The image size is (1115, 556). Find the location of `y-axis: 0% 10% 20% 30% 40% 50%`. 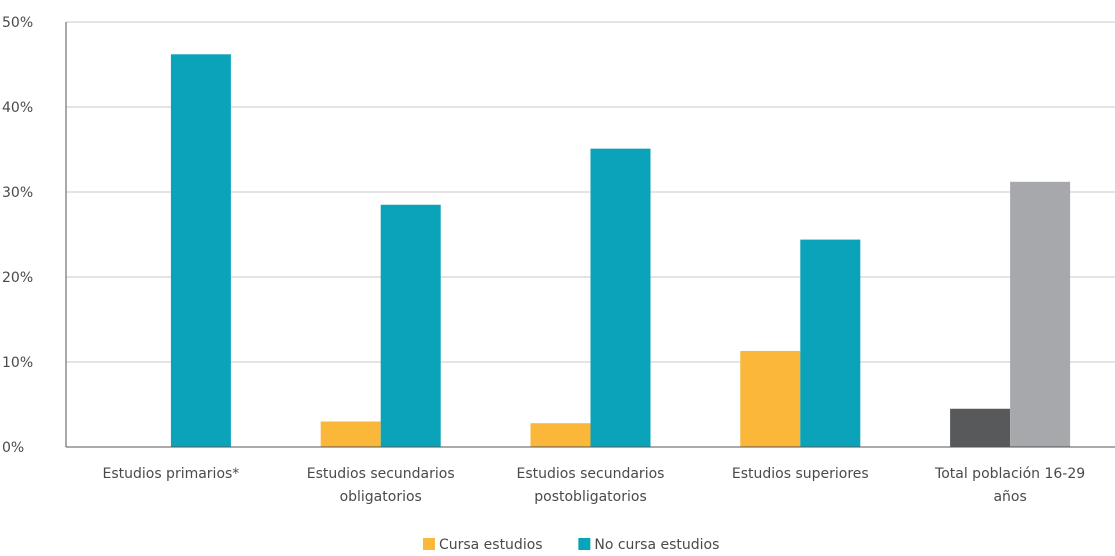

y-axis: 0% 10% 20% 30% 40% 50% is located at coordinates (34, 235).